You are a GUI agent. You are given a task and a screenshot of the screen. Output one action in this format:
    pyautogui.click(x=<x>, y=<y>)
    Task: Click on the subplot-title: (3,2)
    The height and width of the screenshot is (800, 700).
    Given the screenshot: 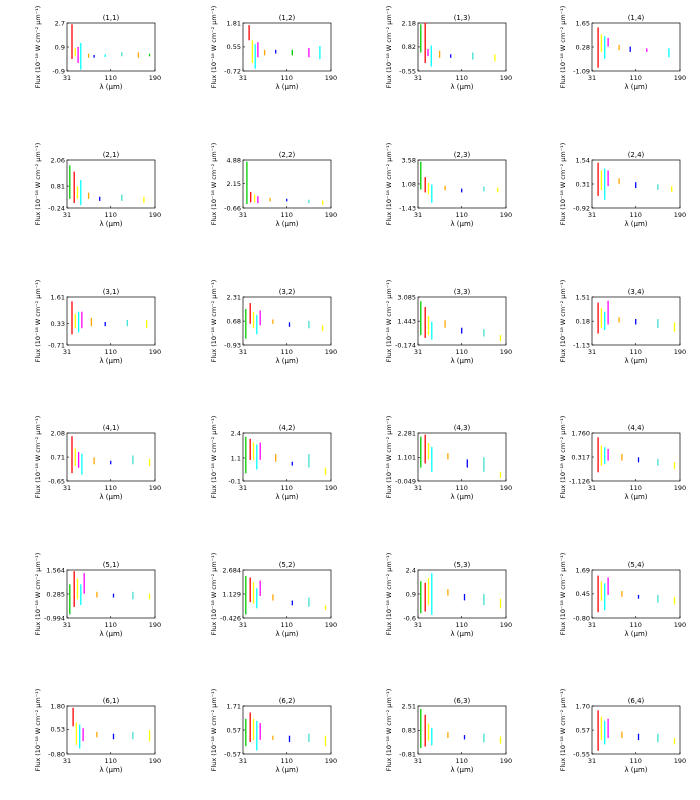 What is the action you would take?
    pyautogui.click(x=287, y=292)
    